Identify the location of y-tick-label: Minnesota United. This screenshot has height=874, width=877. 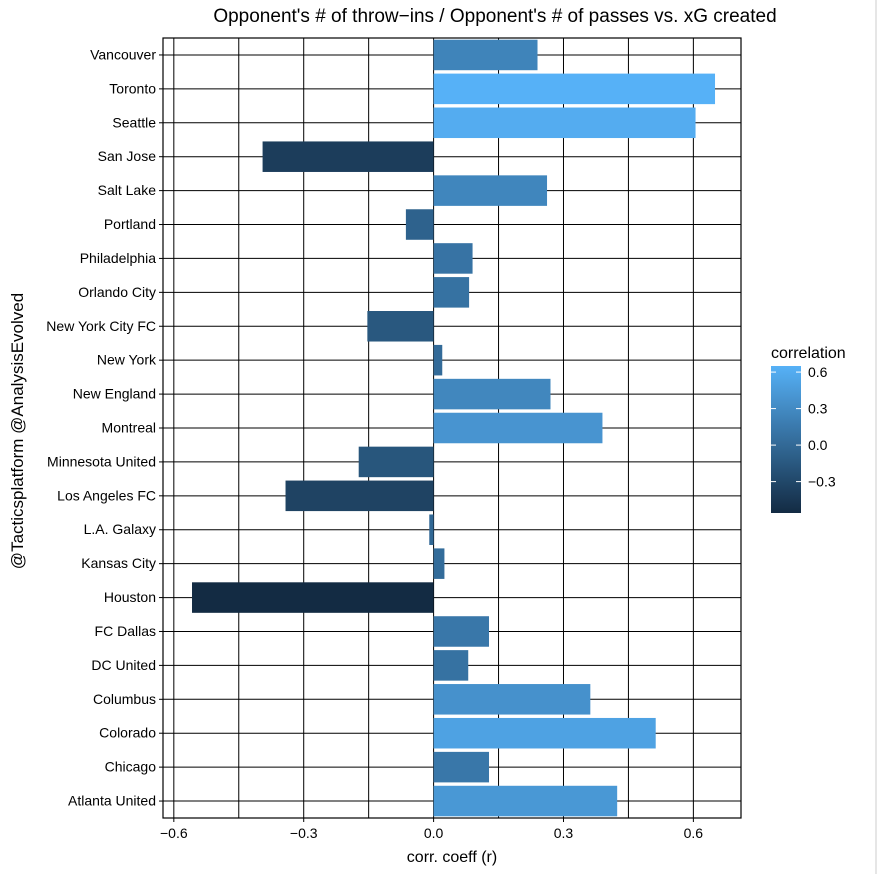
(101, 461).